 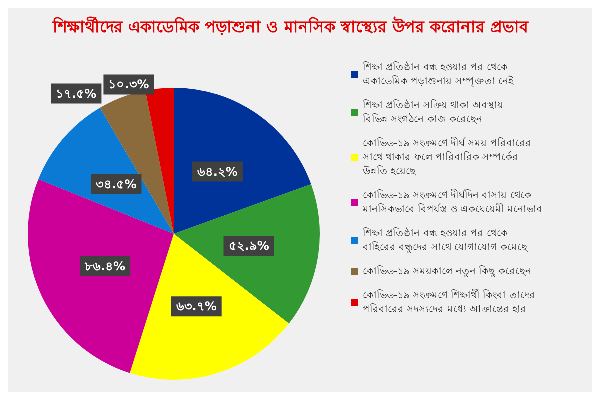 I want to click on legend-label: কোভিড-১৯ সংক্রমণে দীর্ঘদিন বাসায় থেকে মানসিকভাবে বিপর্যস্ত ও একঘেয়েমী মনোভাব, so click(x=452, y=202).